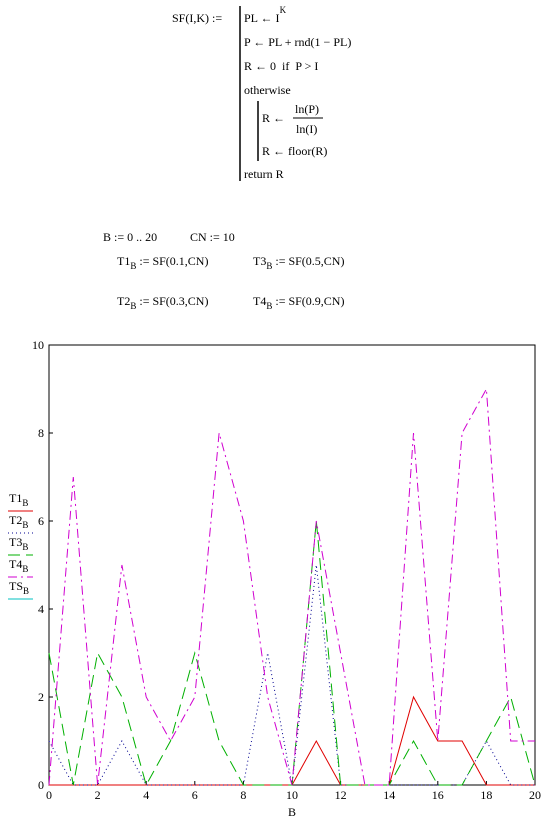 The image size is (547, 831). What do you see at coordinates (243, 795) in the screenshot?
I see `x-tick-label: 8` at bounding box center [243, 795].